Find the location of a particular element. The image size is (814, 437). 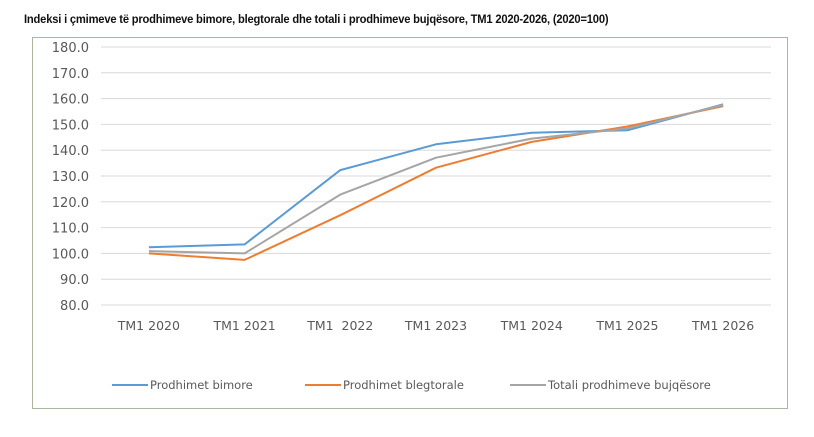

y-tick-label: 150.0 is located at coordinates (70, 125).